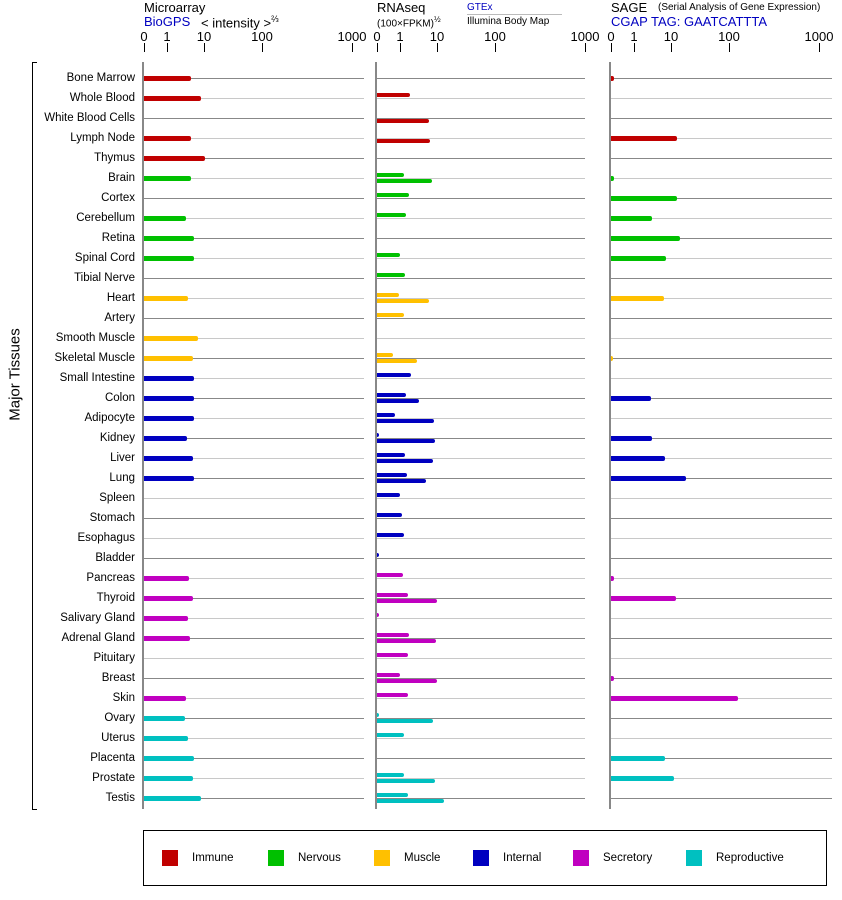 The image size is (842, 900). Describe the element at coordinates (104, 258) in the screenshot. I see `tissue-label: Spinal Cord` at that location.